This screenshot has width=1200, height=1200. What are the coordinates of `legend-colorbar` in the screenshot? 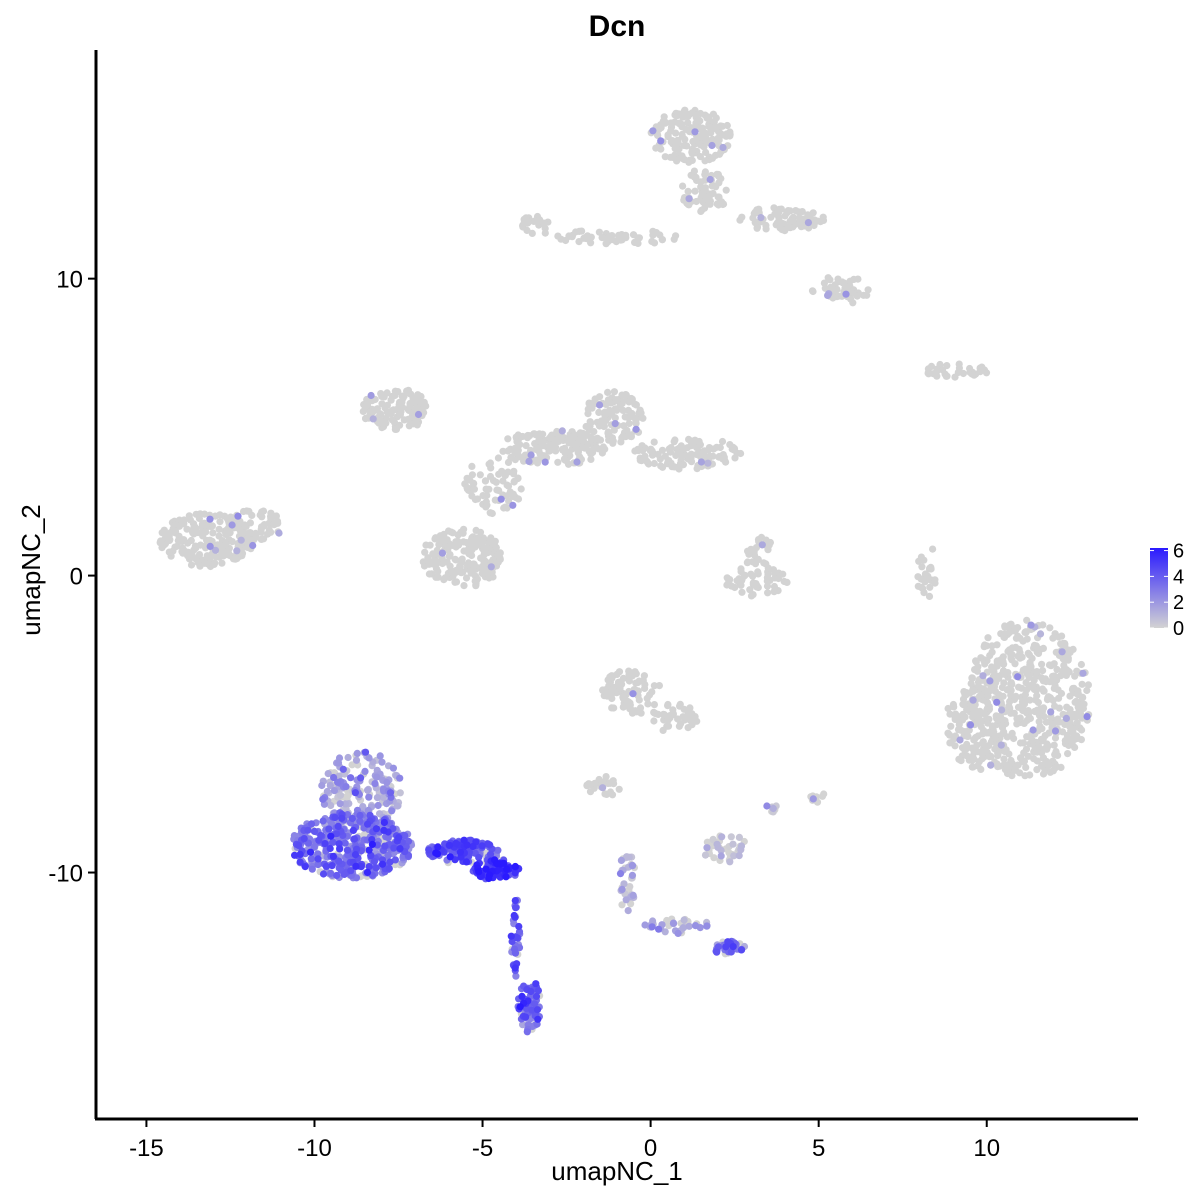 It's located at (1159, 588).